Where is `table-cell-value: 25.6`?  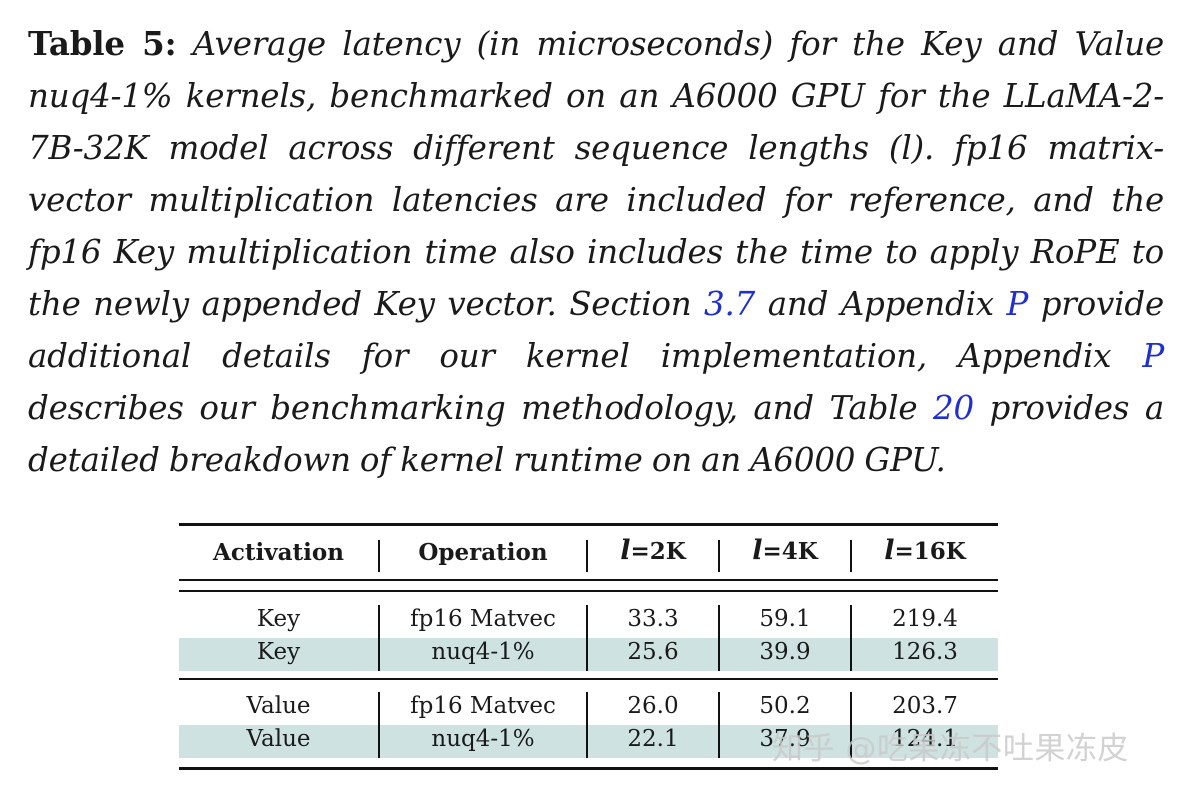
table-cell-value: 25.6 is located at coordinates (653, 652).